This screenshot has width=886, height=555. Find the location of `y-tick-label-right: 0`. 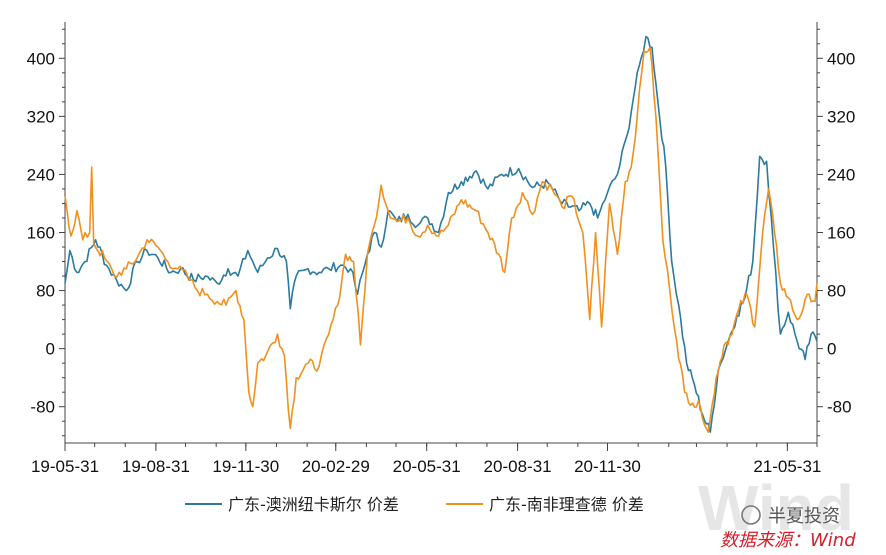

y-tick-label-right: 0 is located at coordinates (831, 349).